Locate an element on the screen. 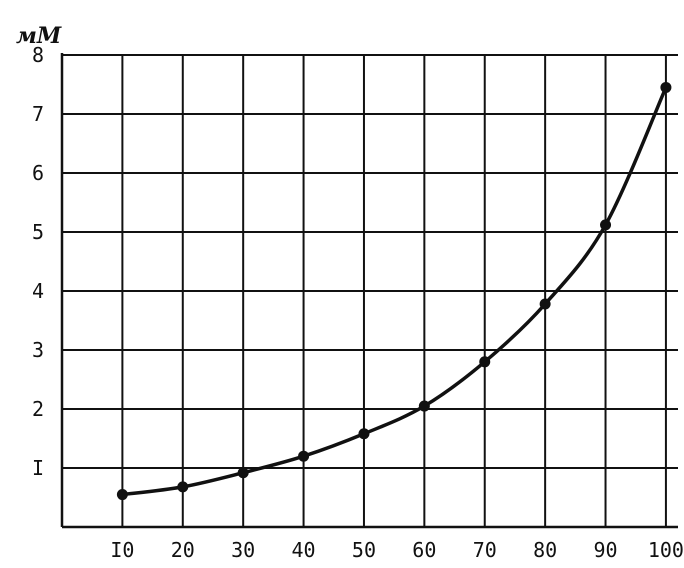  y-tick-label-5: 5 is located at coordinates (38, 232).